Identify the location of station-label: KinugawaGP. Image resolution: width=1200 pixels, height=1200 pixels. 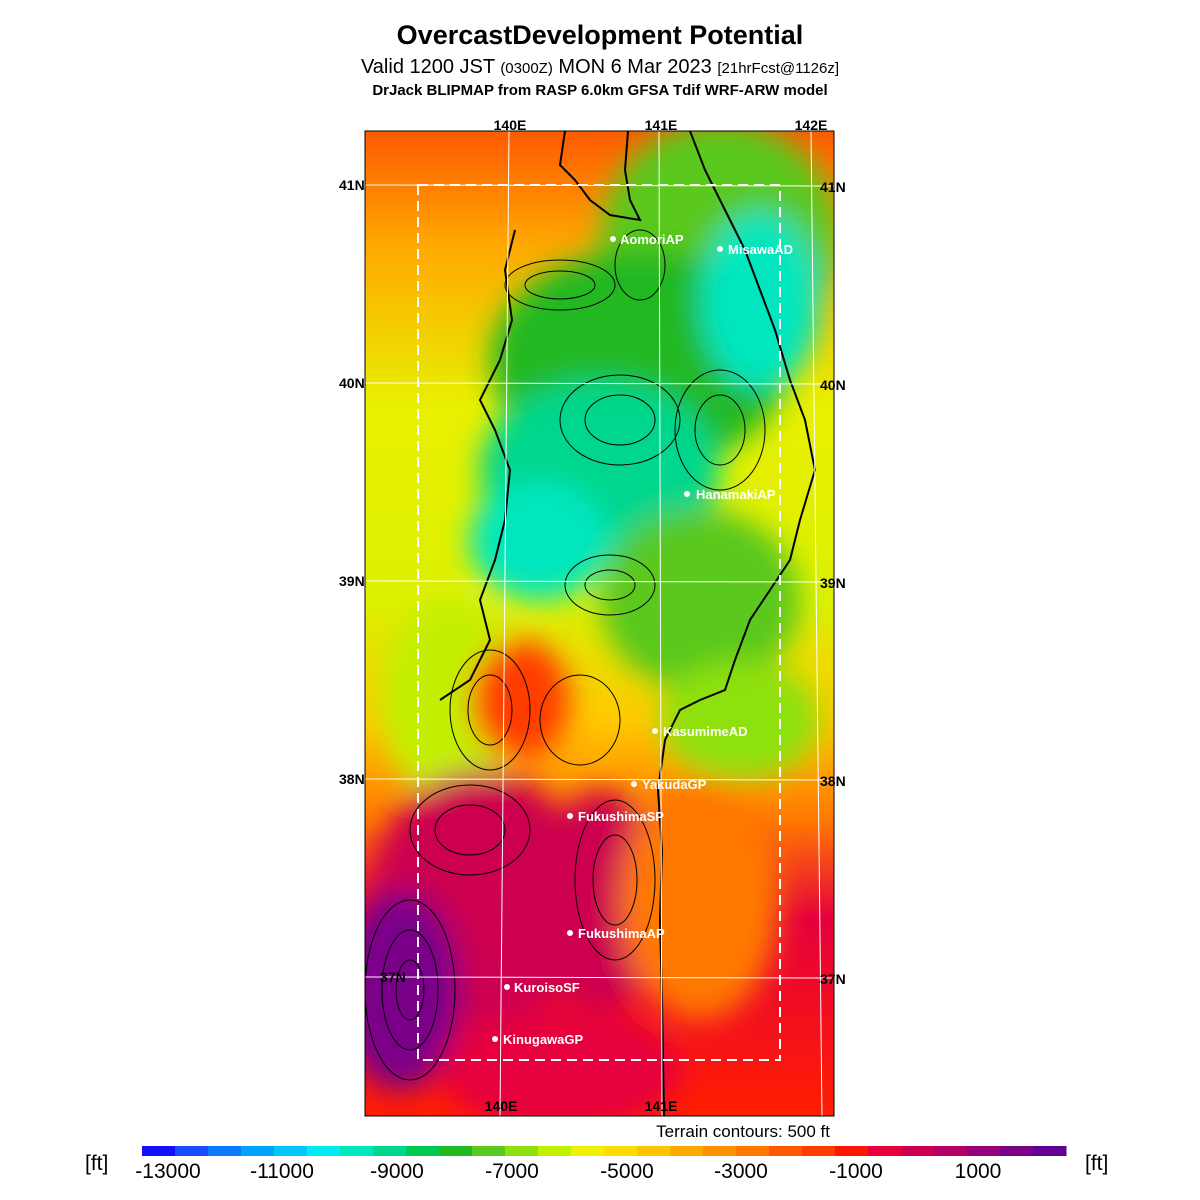
(543, 1039).